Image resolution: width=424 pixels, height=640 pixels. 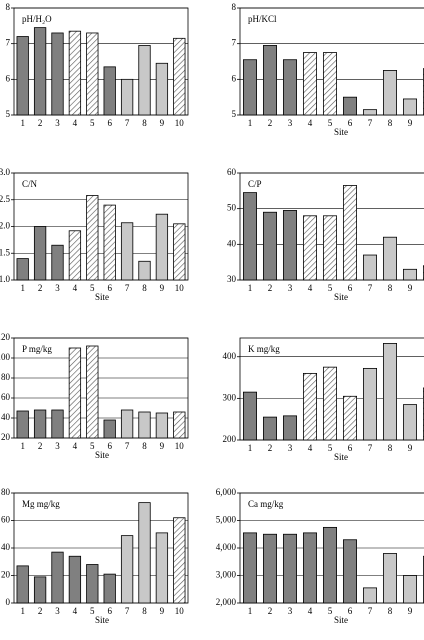 I want to click on chart-title: Ca mg/kg, so click(x=266, y=504).